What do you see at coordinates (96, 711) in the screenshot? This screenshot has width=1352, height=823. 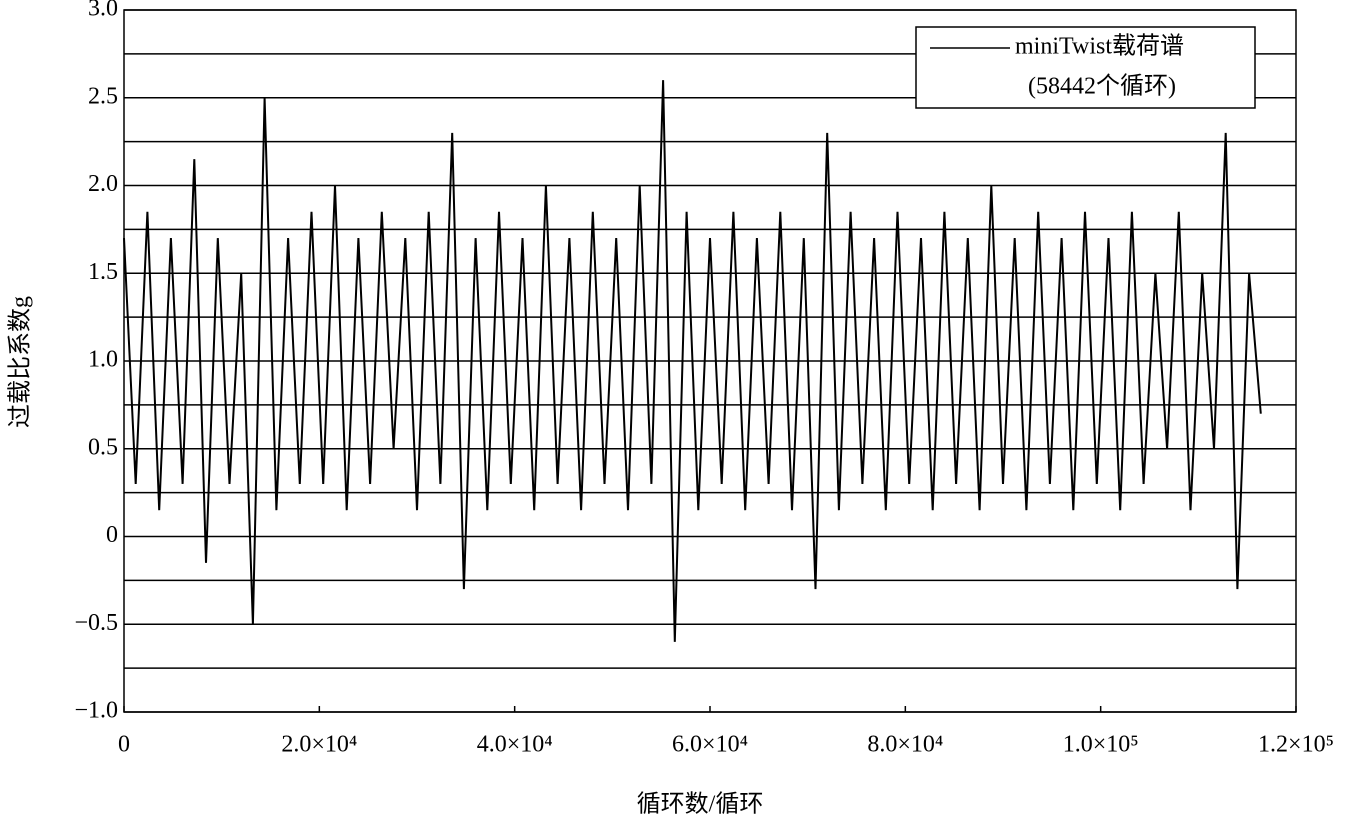 I see `y-tick-label: −1.0` at bounding box center [96, 711].